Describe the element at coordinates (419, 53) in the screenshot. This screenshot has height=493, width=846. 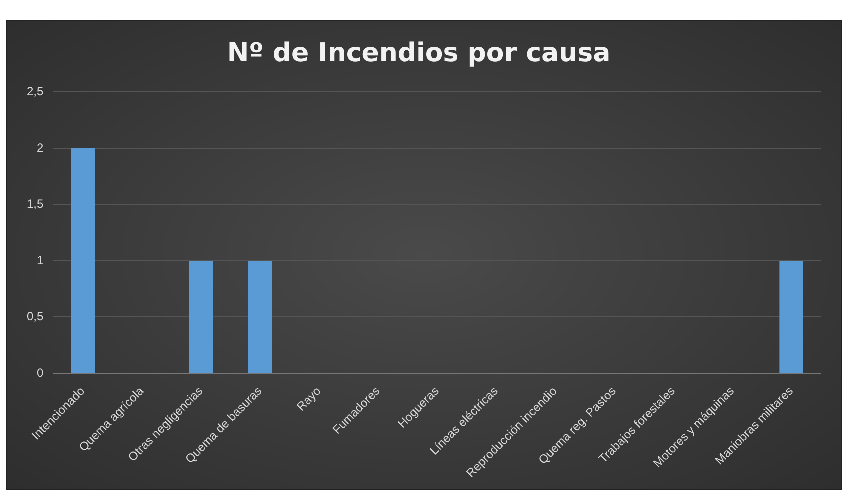
I see `chart-title: Nº de Incendios por causa` at that location.